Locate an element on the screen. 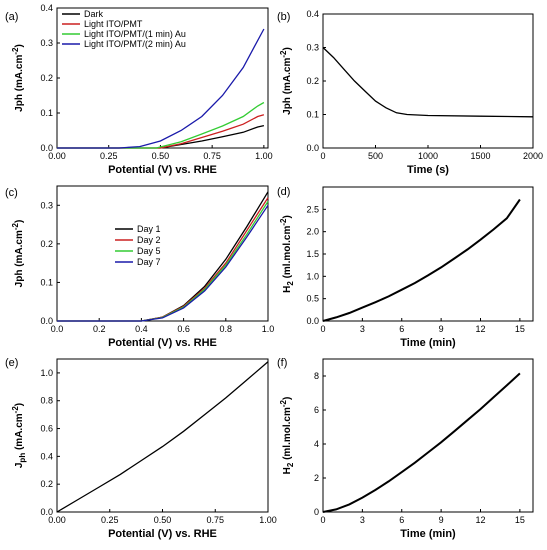 The width and height of the screenshot is (547, 550). y-tick-label-a: 0.2 is located at coordinates (46, 78).